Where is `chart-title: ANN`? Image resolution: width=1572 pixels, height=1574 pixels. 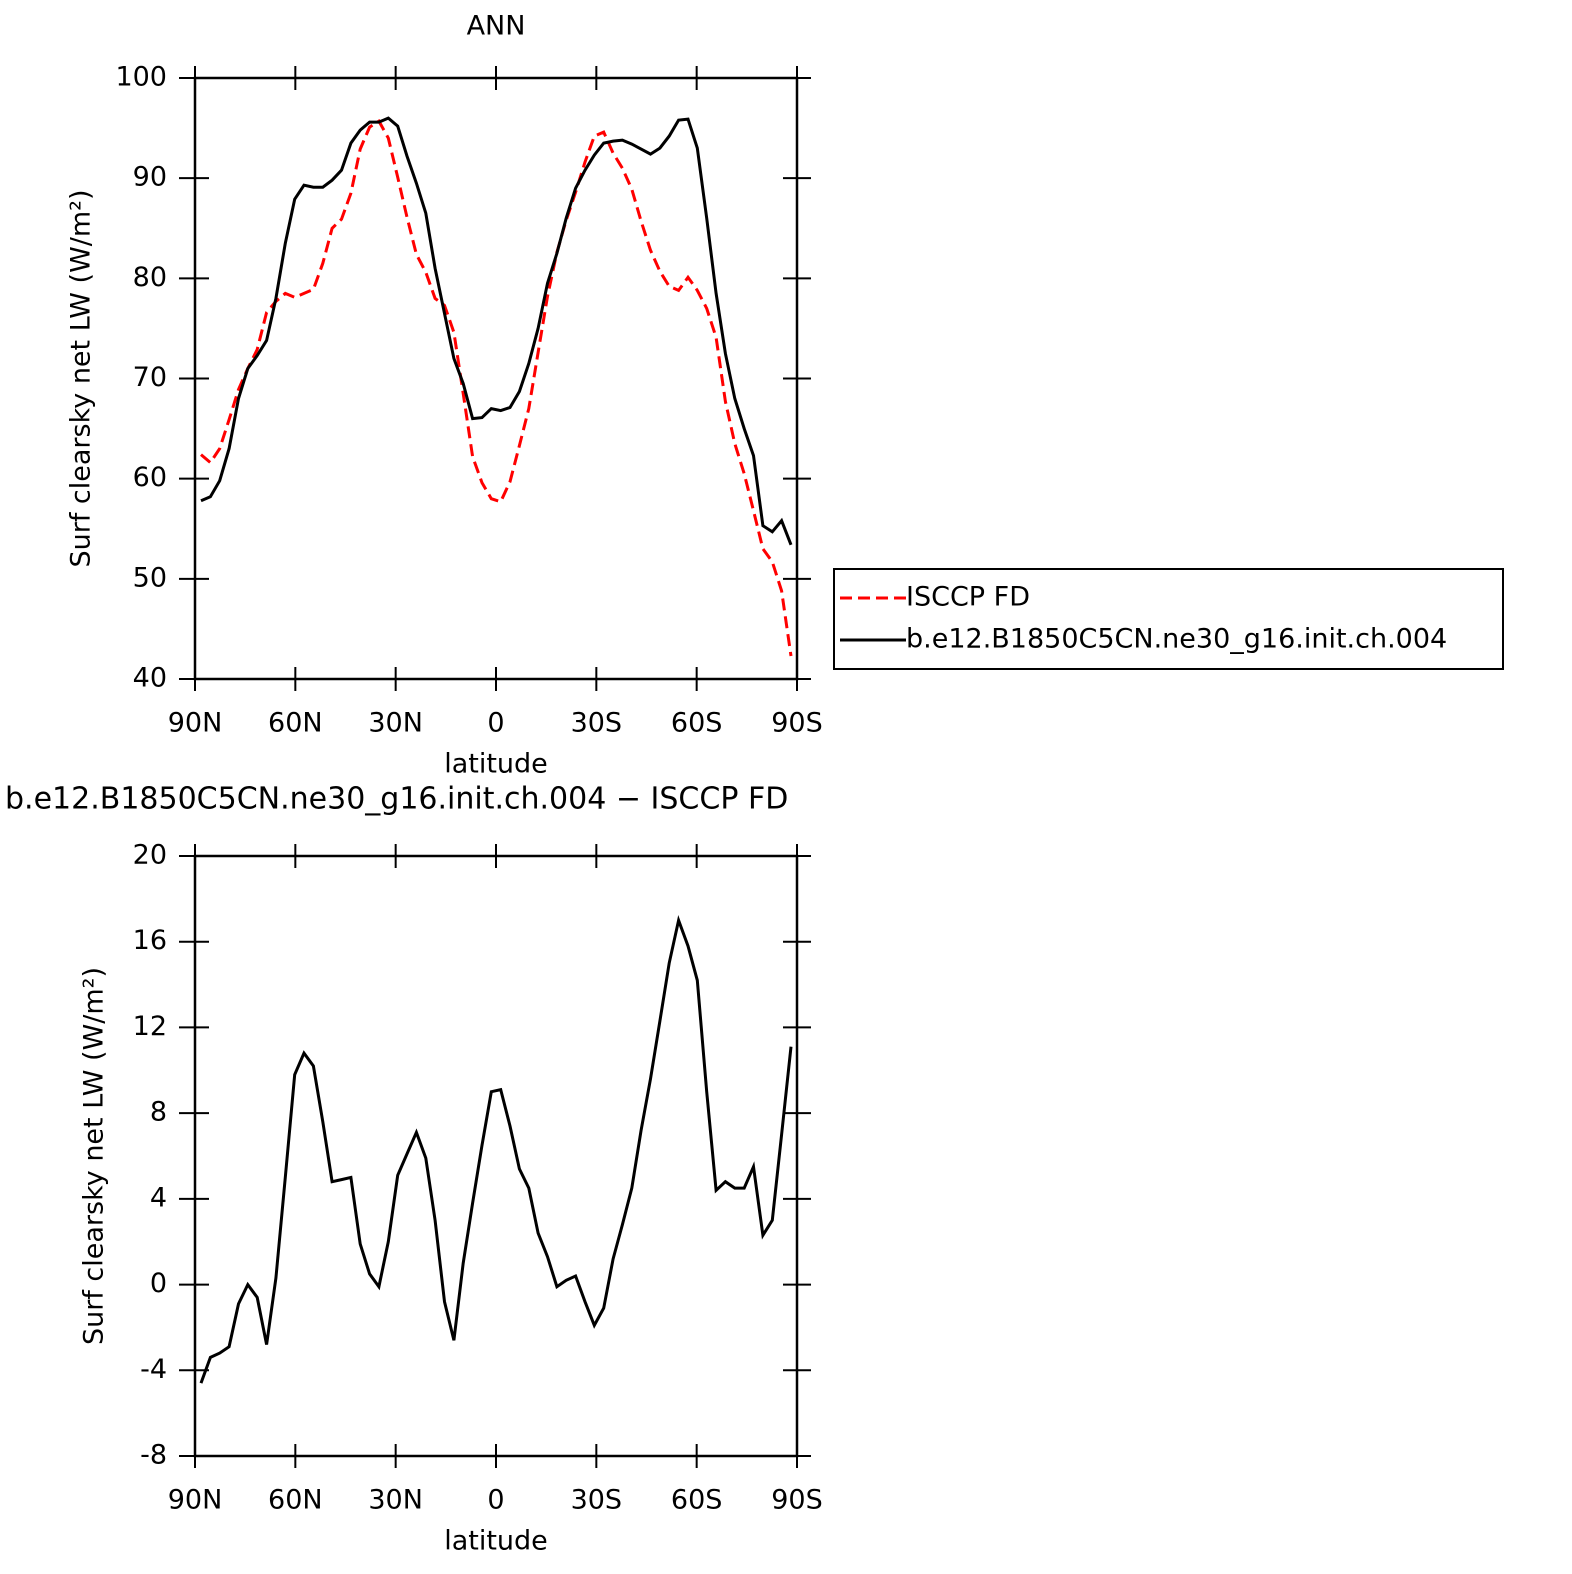
chart-title: ANN is located at coordinates (496, 26).